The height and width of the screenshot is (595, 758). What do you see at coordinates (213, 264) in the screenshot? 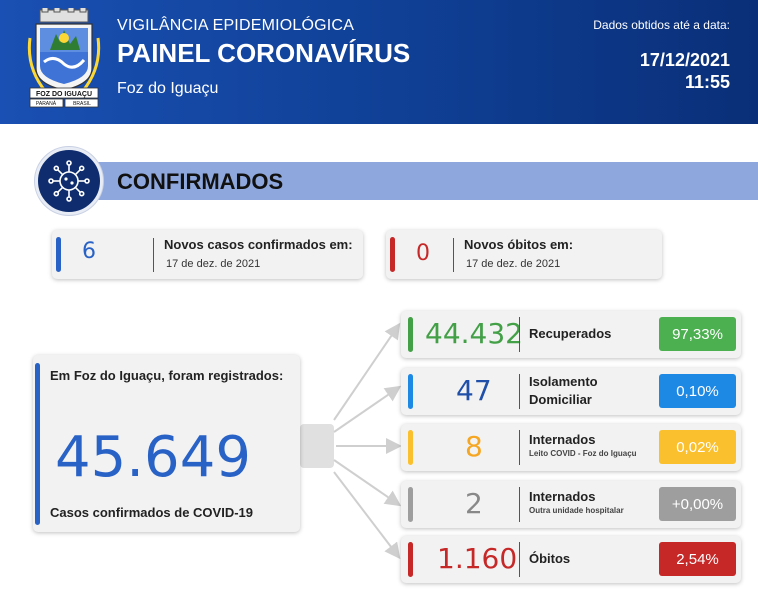
I see `new-cases-date: 17 de dez. de 2021` at bounding box center [213, 264].